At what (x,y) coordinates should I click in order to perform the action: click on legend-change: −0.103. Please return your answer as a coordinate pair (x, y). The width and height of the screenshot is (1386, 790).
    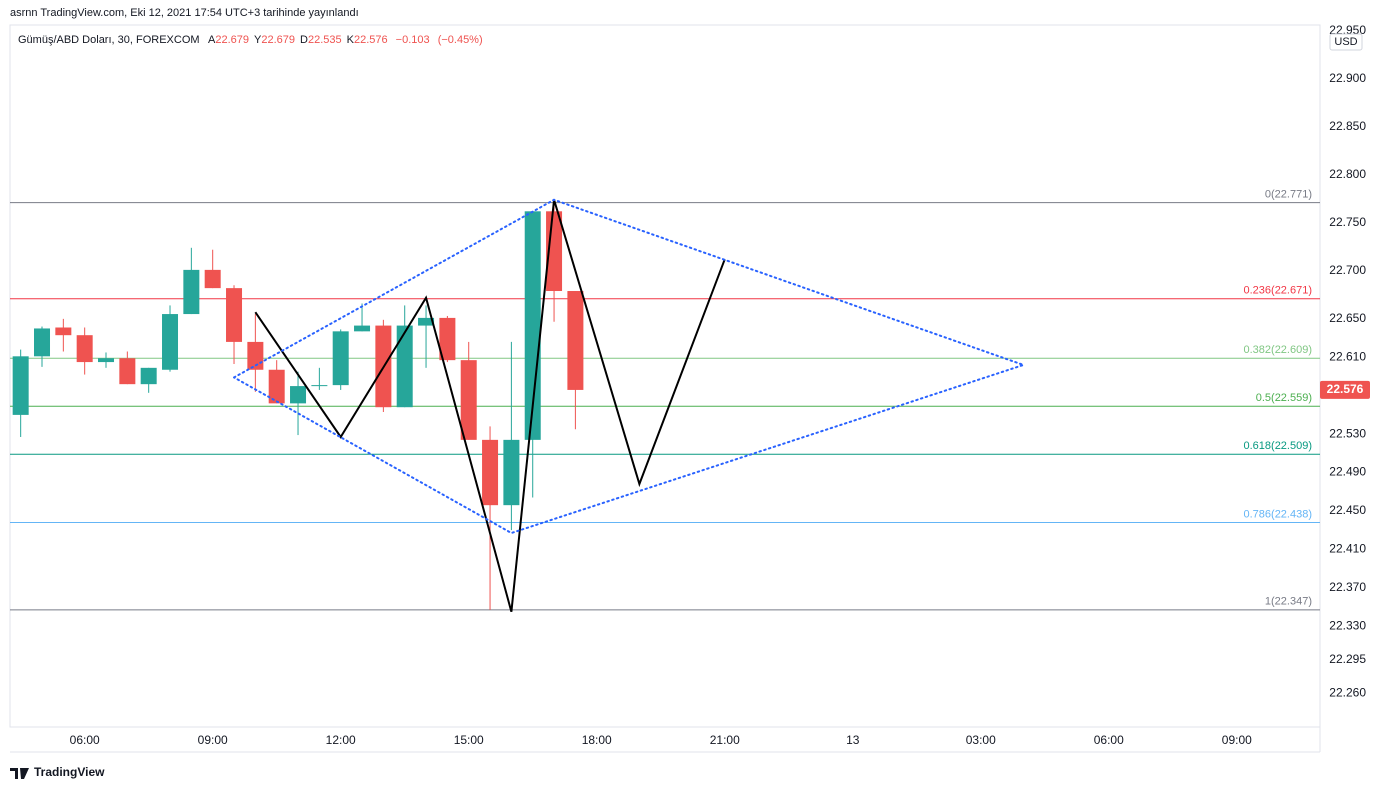
    Looking at the image, I should click on (412, 40).